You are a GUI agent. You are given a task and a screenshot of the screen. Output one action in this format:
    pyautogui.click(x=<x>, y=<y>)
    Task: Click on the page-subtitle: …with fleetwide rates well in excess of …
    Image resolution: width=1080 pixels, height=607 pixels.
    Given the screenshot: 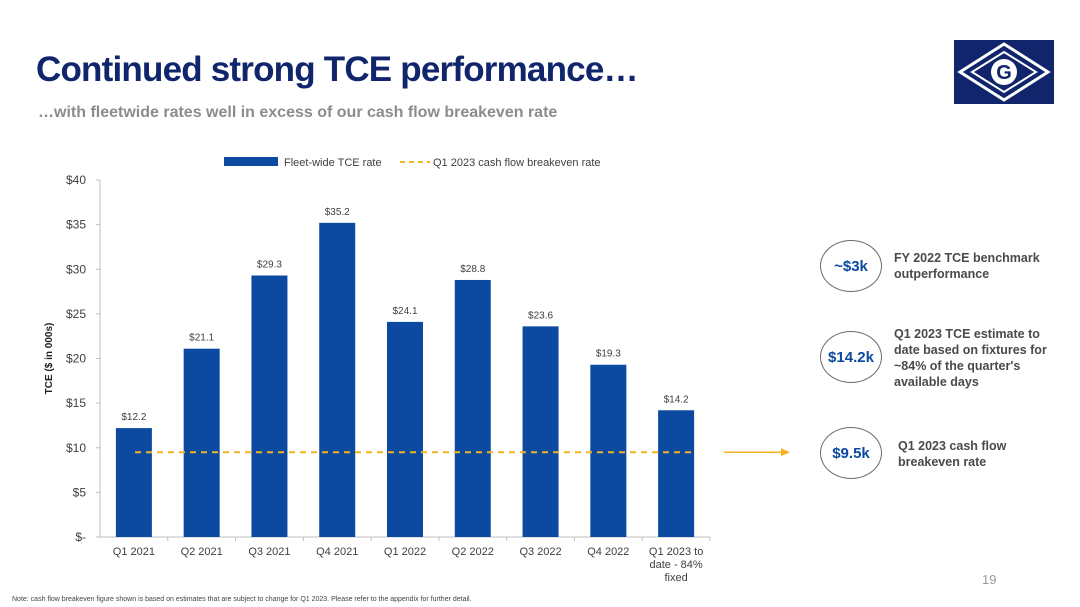 What is the action you would take?
    pyautogui.click(x=298, y=112)
    